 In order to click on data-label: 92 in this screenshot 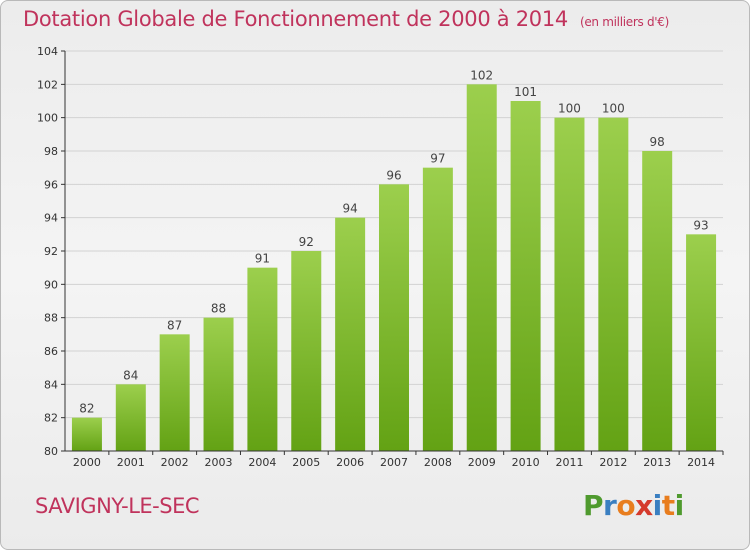, I will do `click(306, 242)`.